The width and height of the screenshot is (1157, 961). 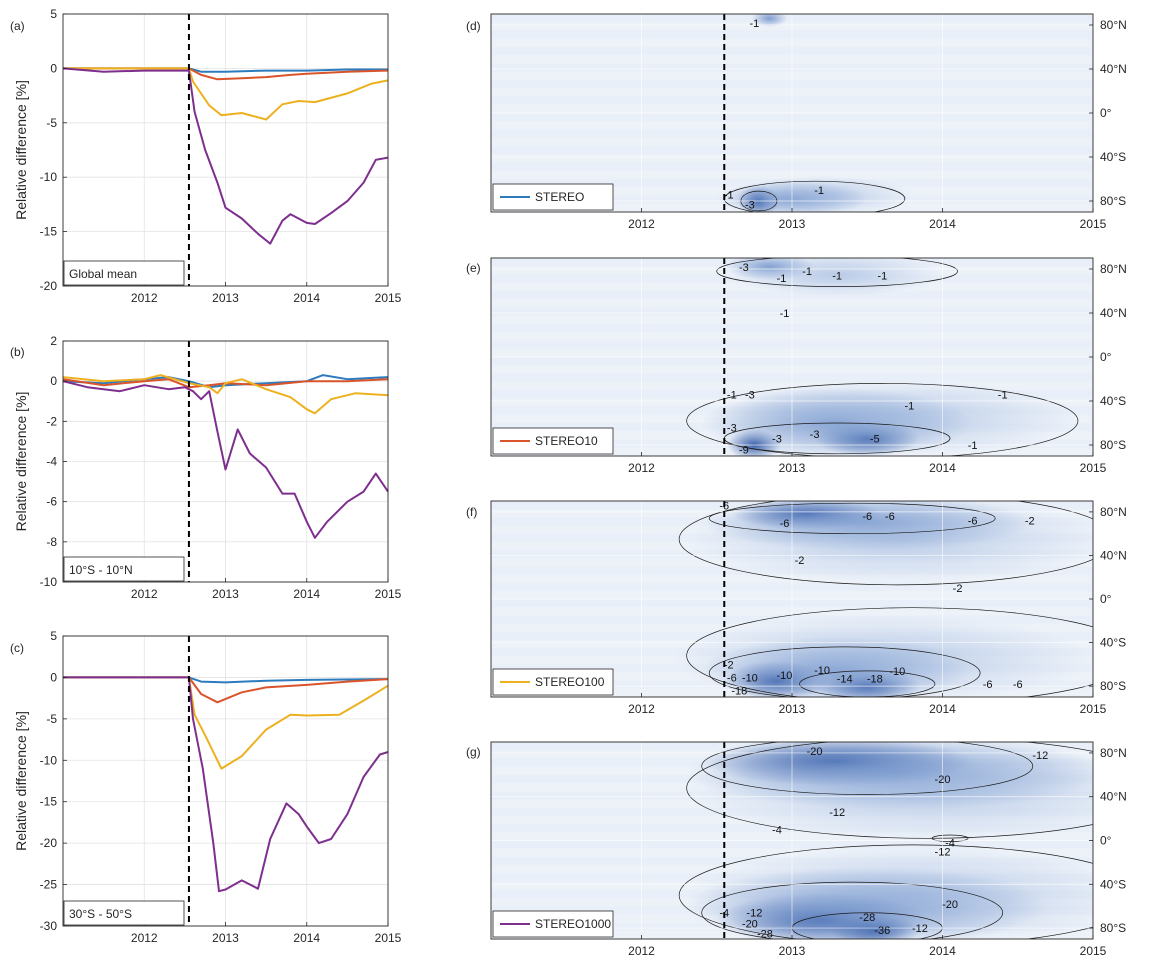 I want to click on panel-label: (f), so click(x=471, y=512).